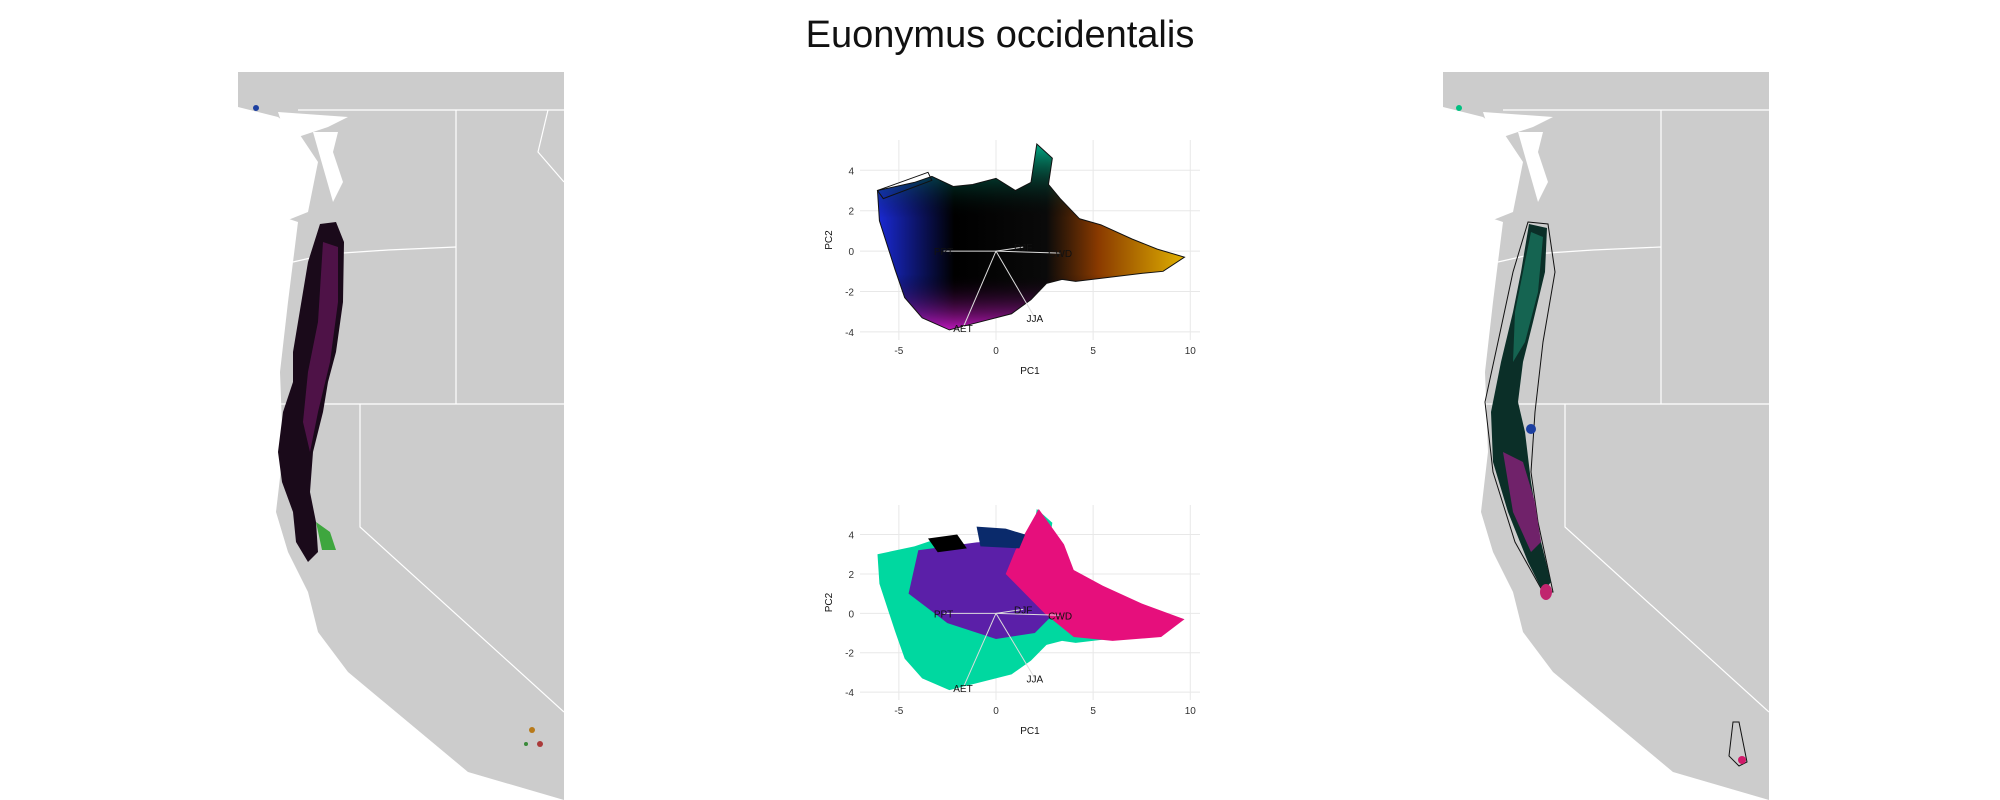 Image resolution: width=2000 pixels, height=800 pixels. I want to click on pca-top-panel: PPT DJF CWD JJA AET -5 0 5 10 -4 -2 0 2 4 PC1 PC2, so click(1005, 257).